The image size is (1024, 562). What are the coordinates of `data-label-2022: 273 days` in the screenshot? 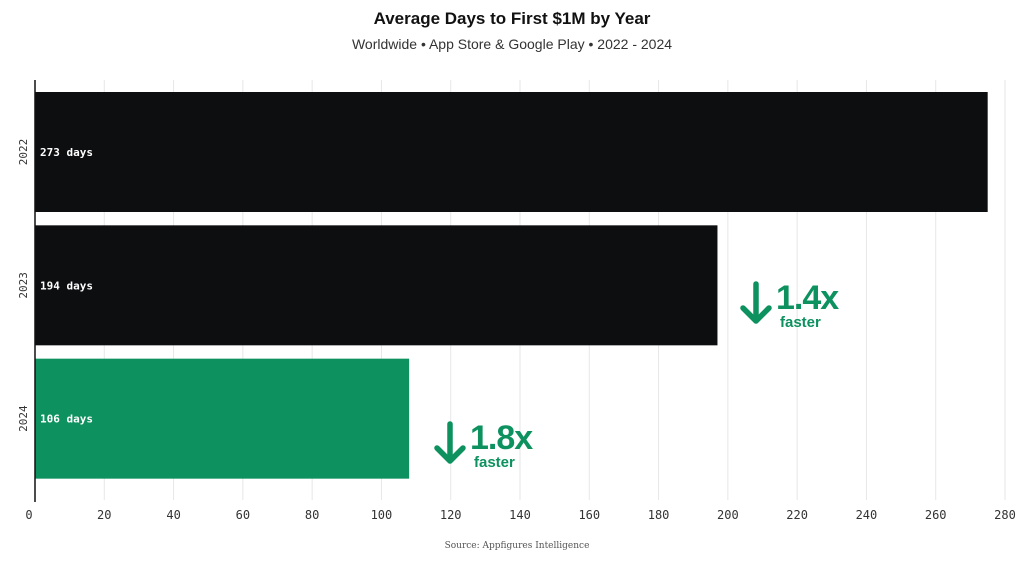 It's located at (66, 152).